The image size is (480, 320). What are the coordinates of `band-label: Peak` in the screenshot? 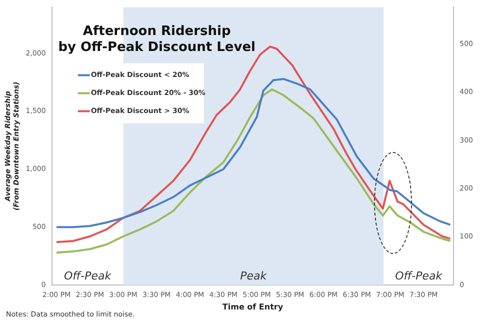 It's located at (254, 275).